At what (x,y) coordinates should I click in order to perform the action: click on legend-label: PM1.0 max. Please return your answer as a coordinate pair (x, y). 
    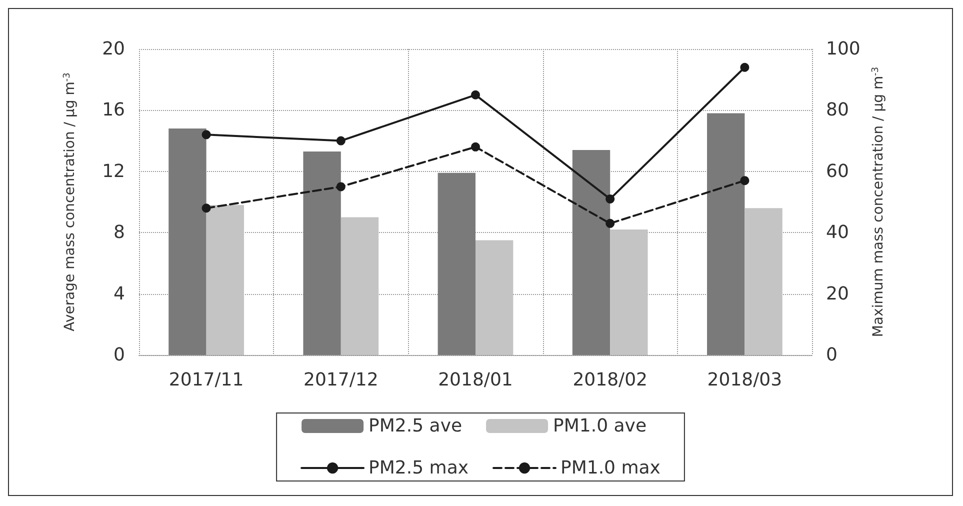
    Looking at the image, I should click on (610, 468).